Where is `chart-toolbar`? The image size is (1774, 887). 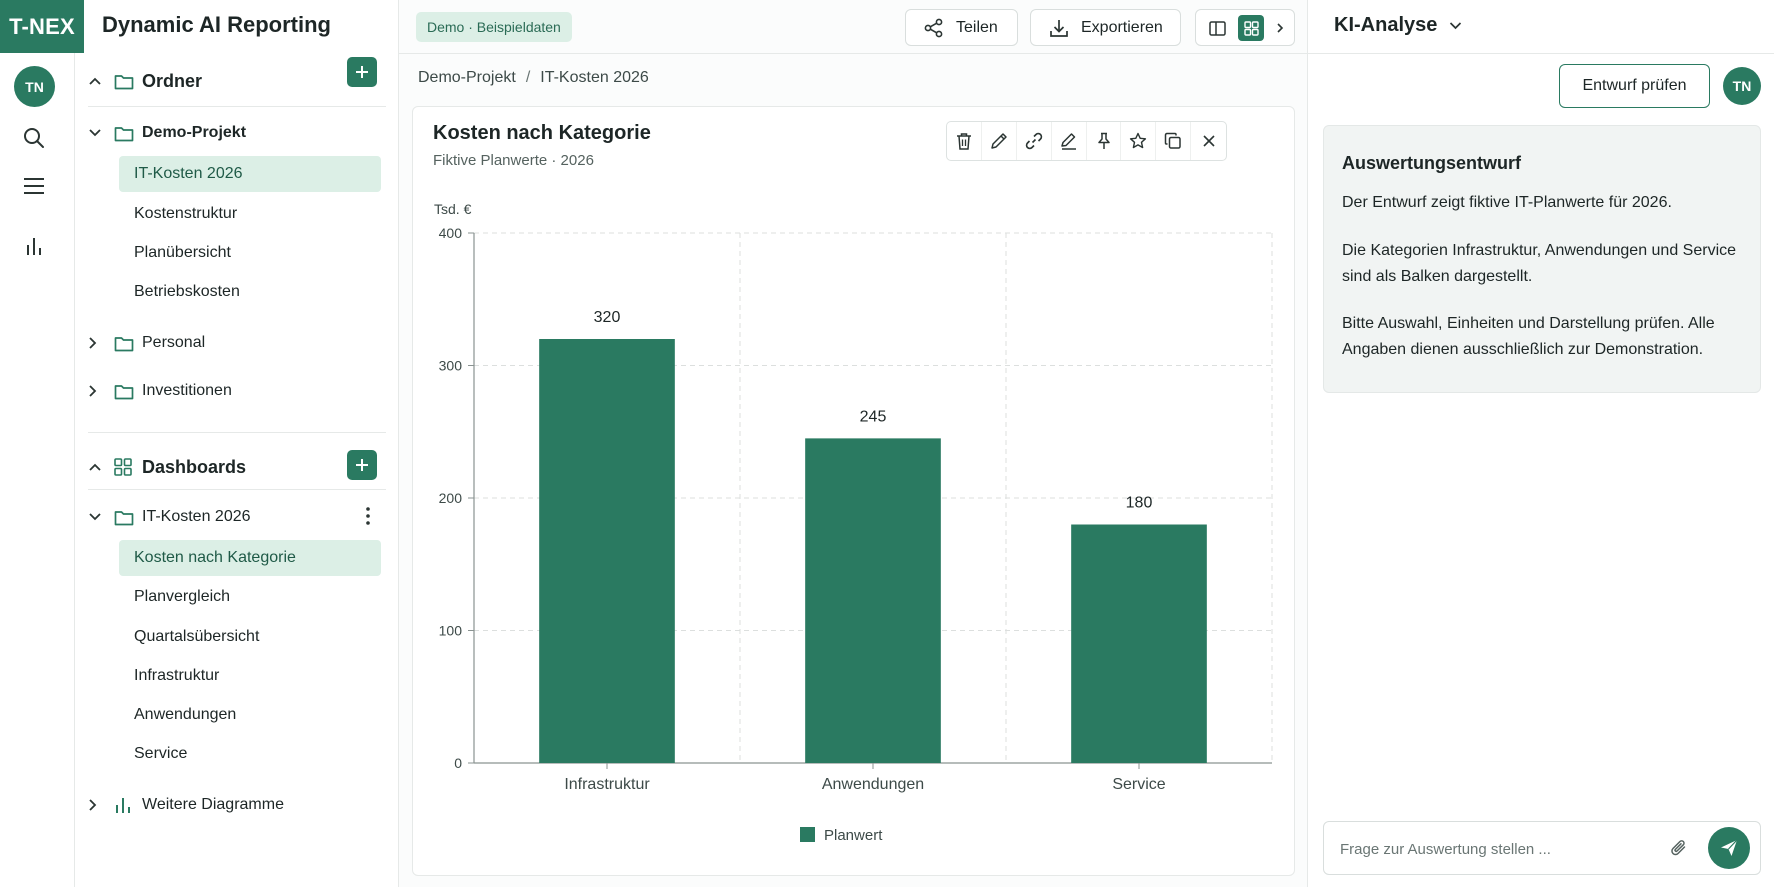 chart-toolbar is located at coordinates (1086, 141).